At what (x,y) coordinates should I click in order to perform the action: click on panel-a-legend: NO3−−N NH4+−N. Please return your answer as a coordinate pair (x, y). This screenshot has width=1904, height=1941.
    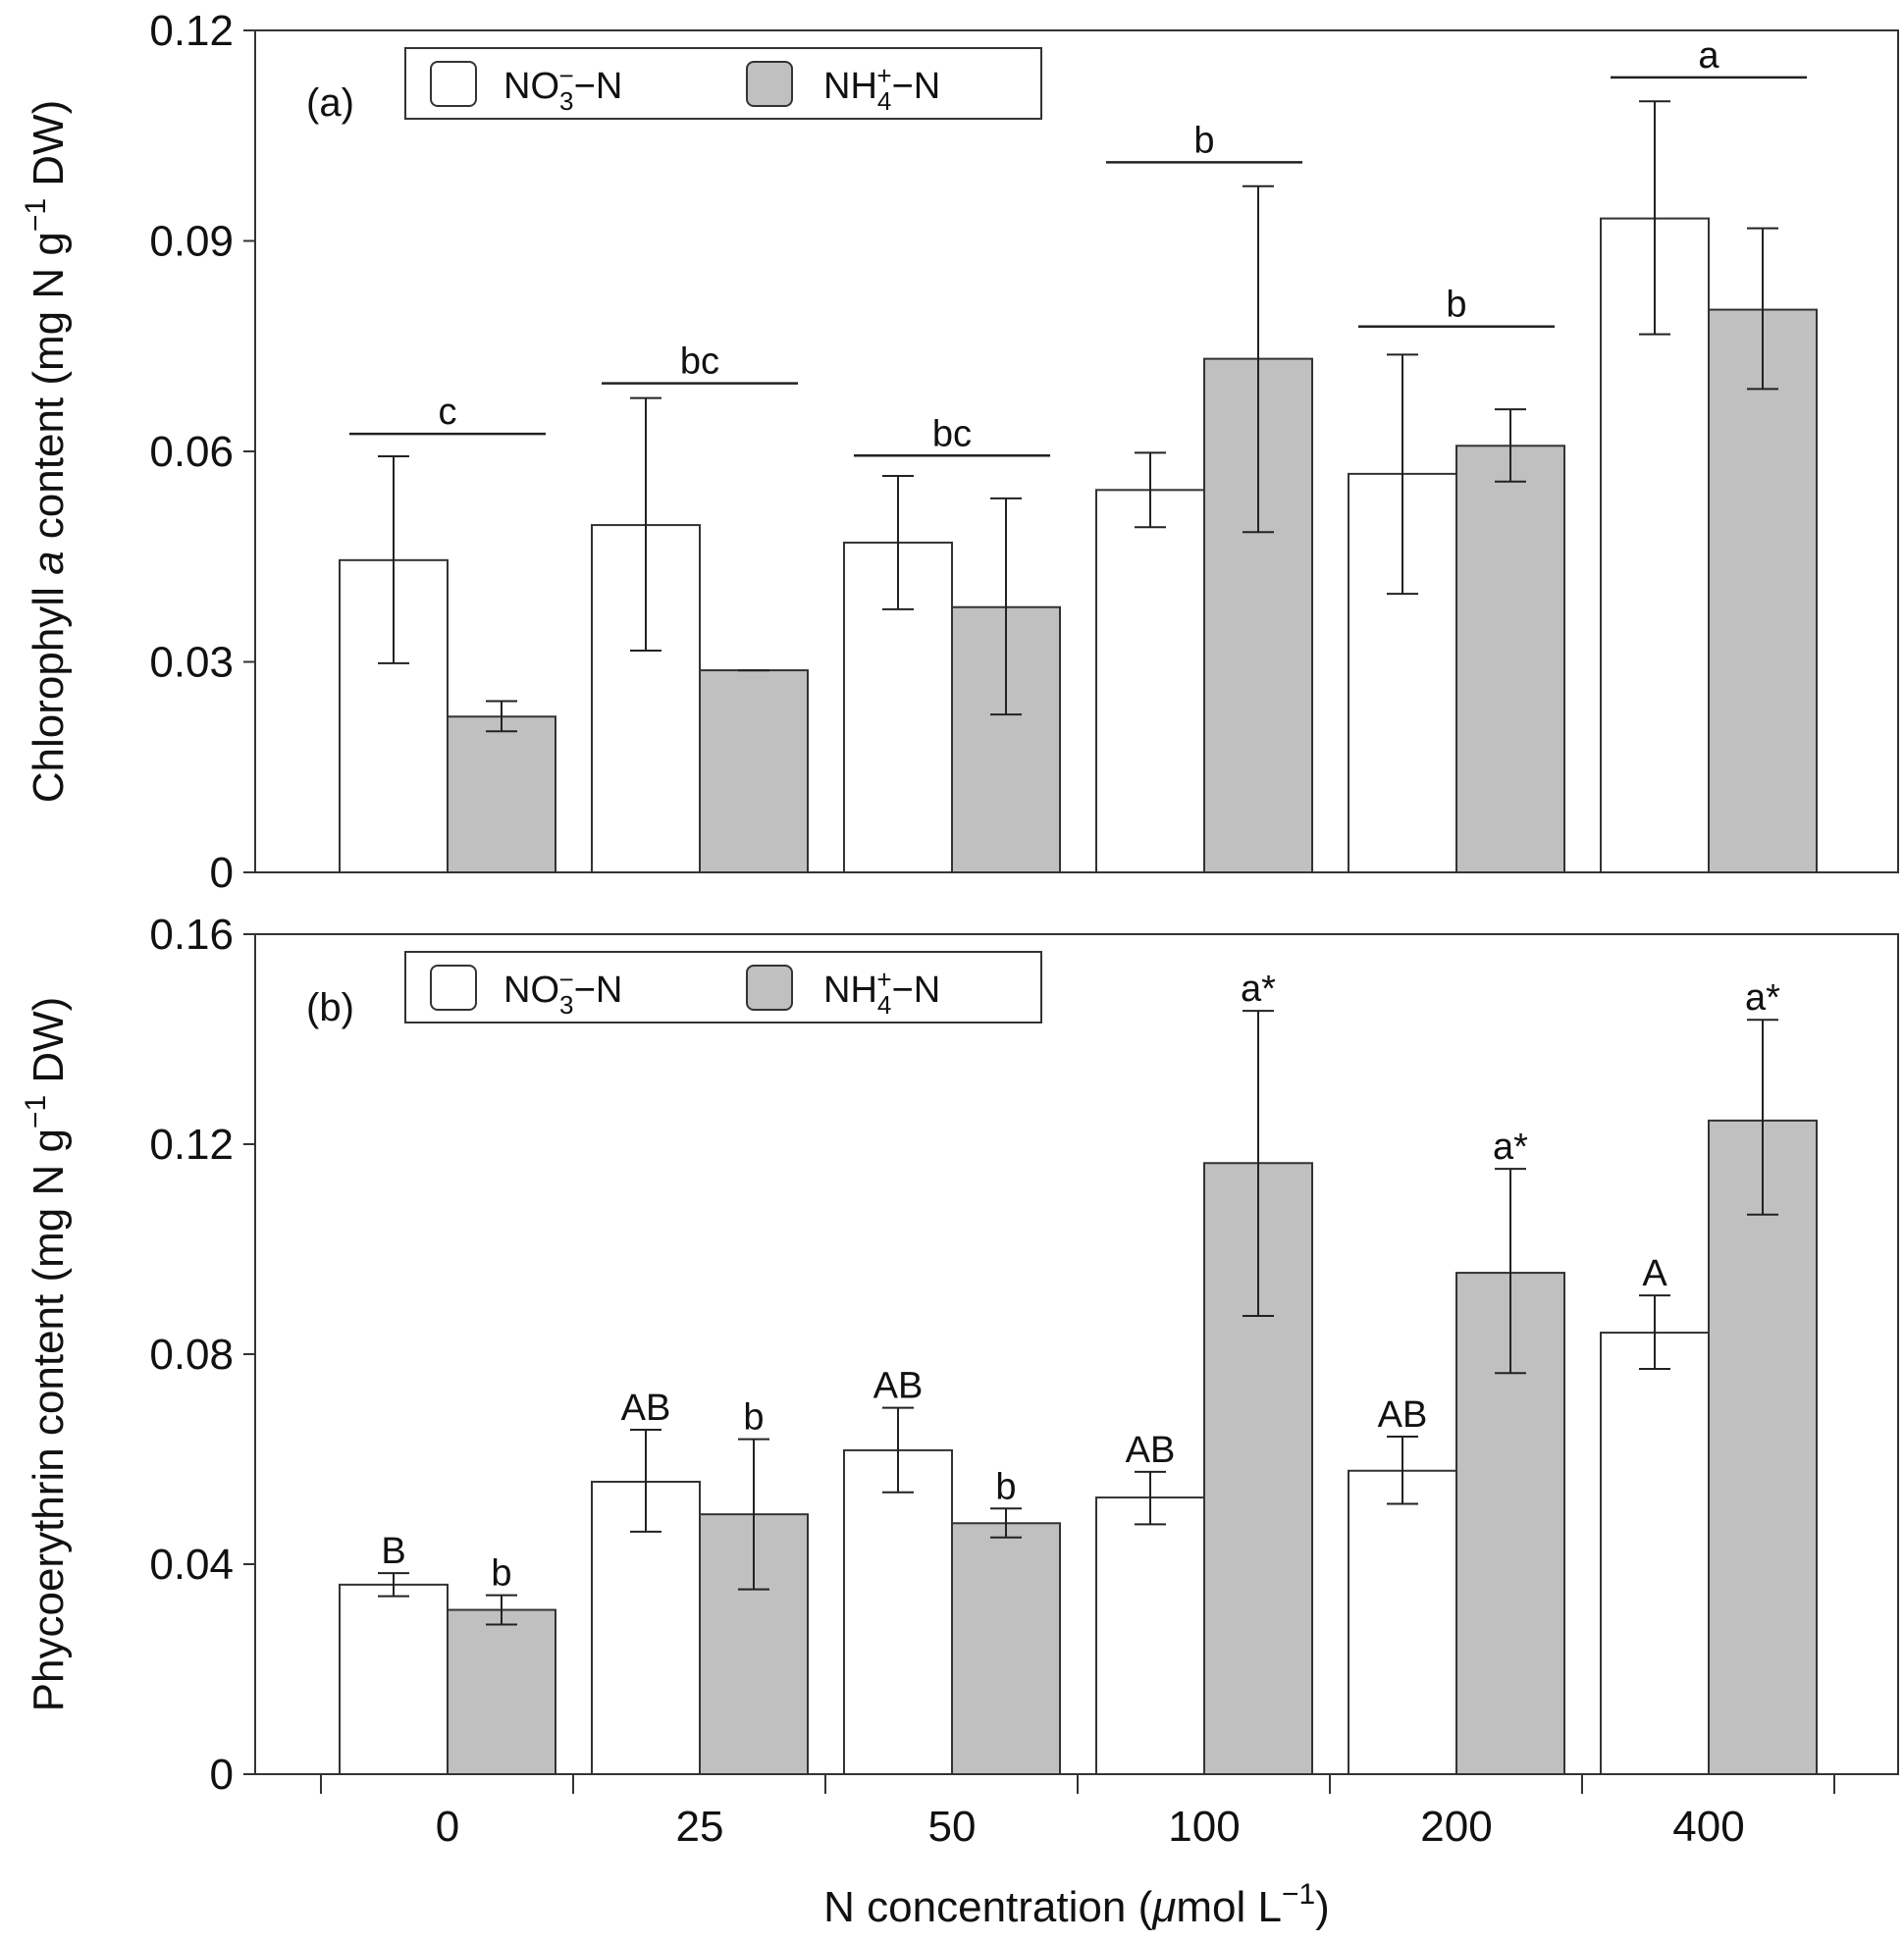
    Looking at the image, I should click on (723, 83).